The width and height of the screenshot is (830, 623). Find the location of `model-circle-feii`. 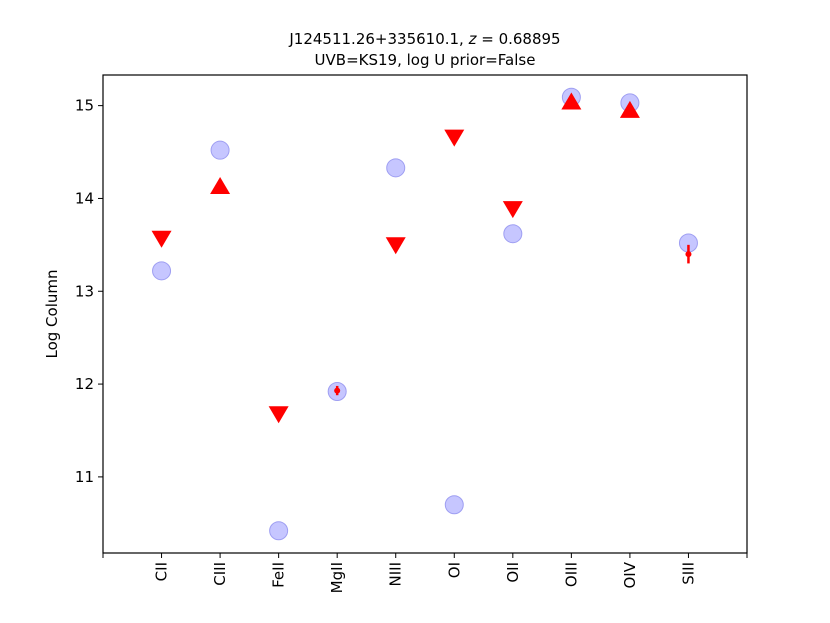

model-circle-feii is located at coordinates (279, 531).